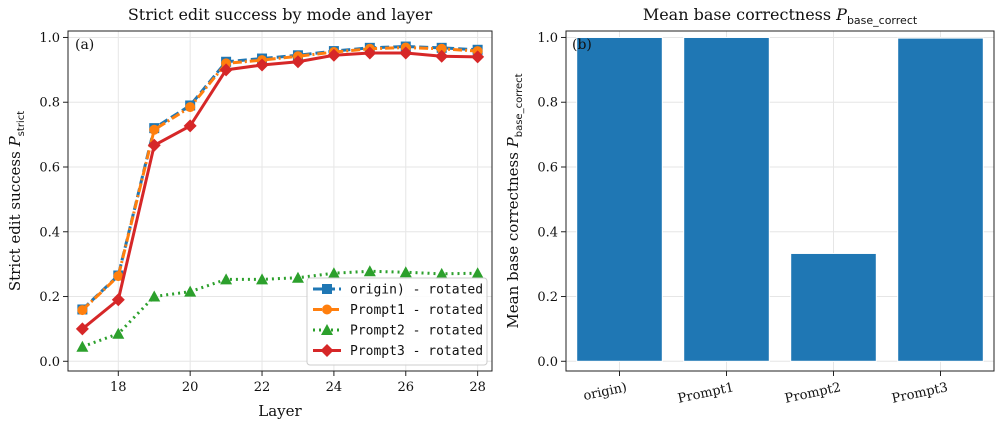  Describe the element at coordinates (551, 200) in the screenshot. I see `chart-b-y-ticks: 0.0 0.2 0.4 0.6 0.8 1.0` at that location.